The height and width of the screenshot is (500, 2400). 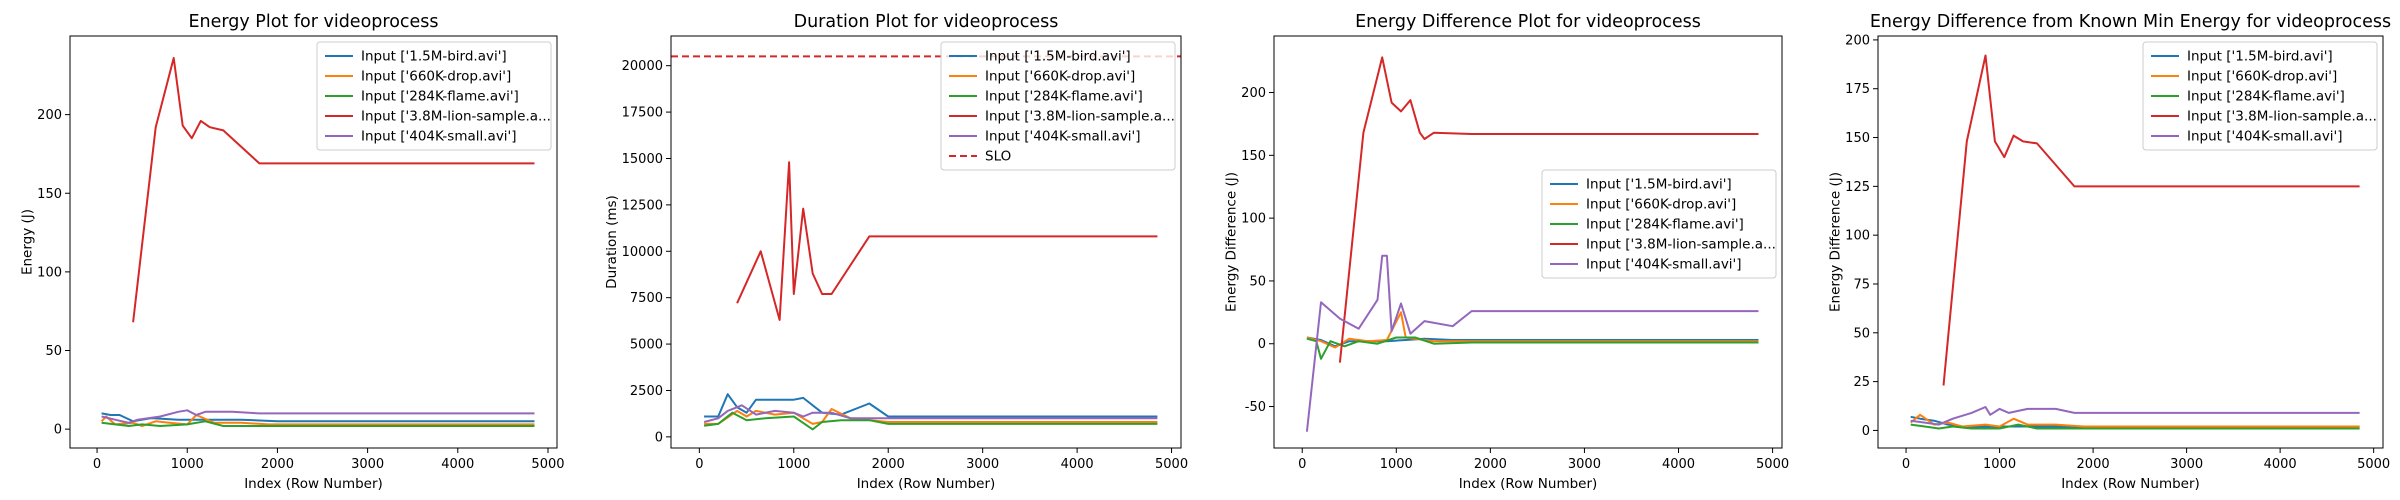 What do you see at coordinates (1857, 187) in the screenshot?
I see `y-tick-label: 125` at bounding box center [1857, 187].